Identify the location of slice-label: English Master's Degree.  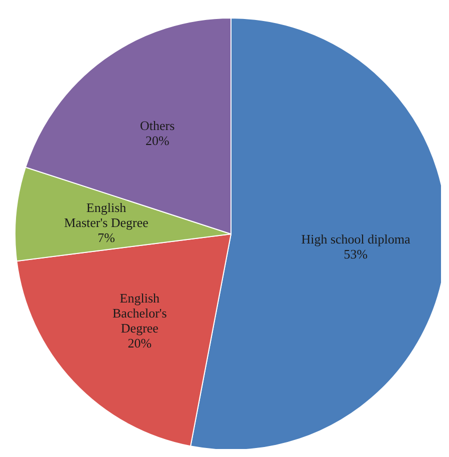
(106, 215).